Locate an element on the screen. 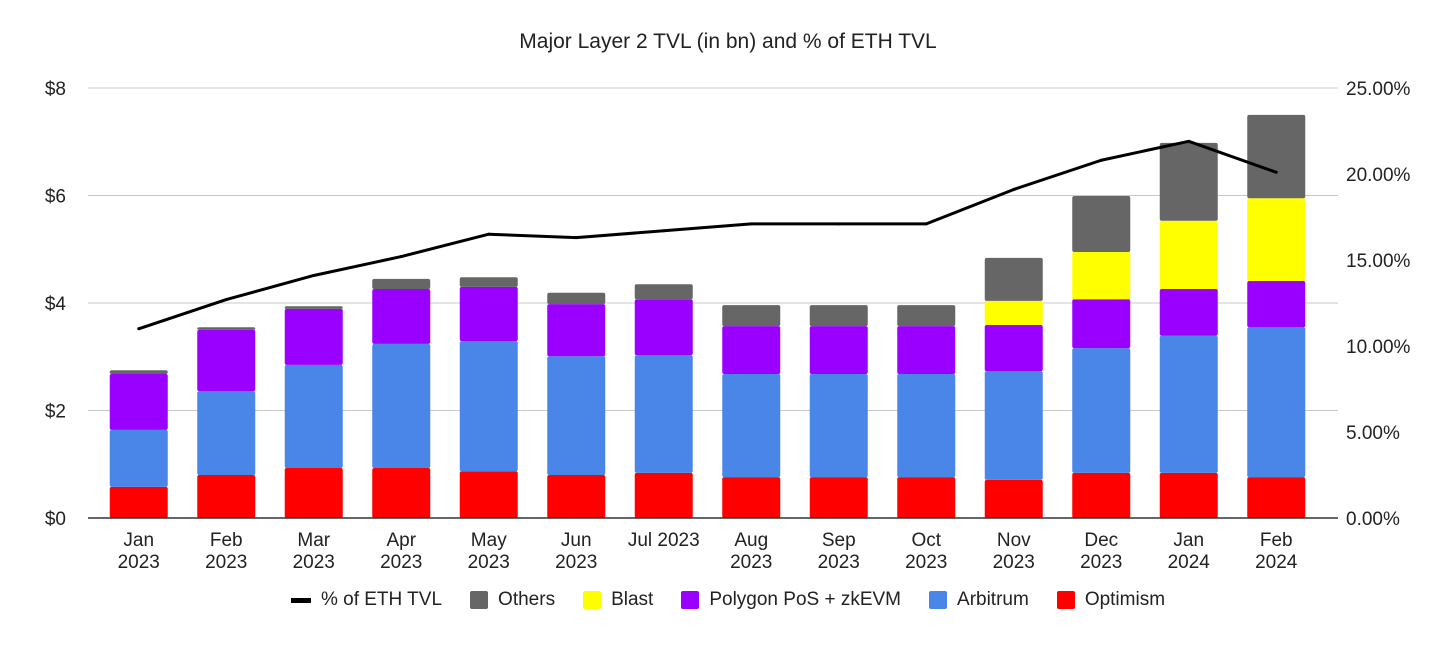 The height and width of the screenshot is (645, 1456). x-tick-label: Oct is located at coordinates (926, 540).